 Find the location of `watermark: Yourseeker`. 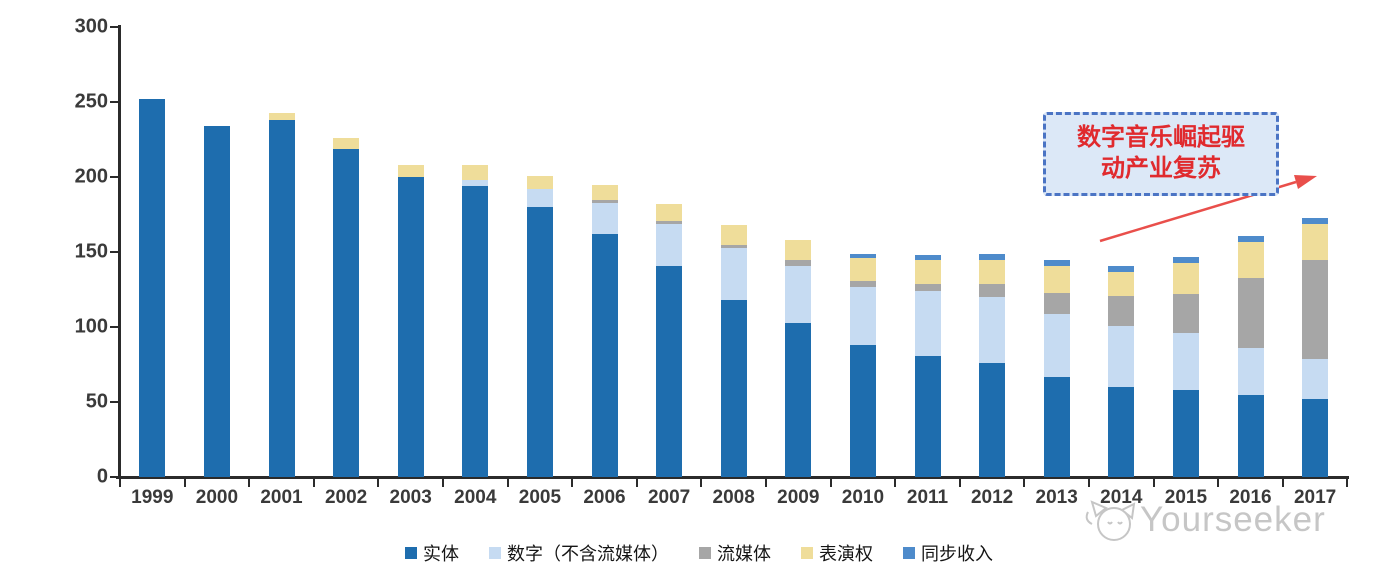

watermark: Yourseeker is located at coordinates (1204, 520).